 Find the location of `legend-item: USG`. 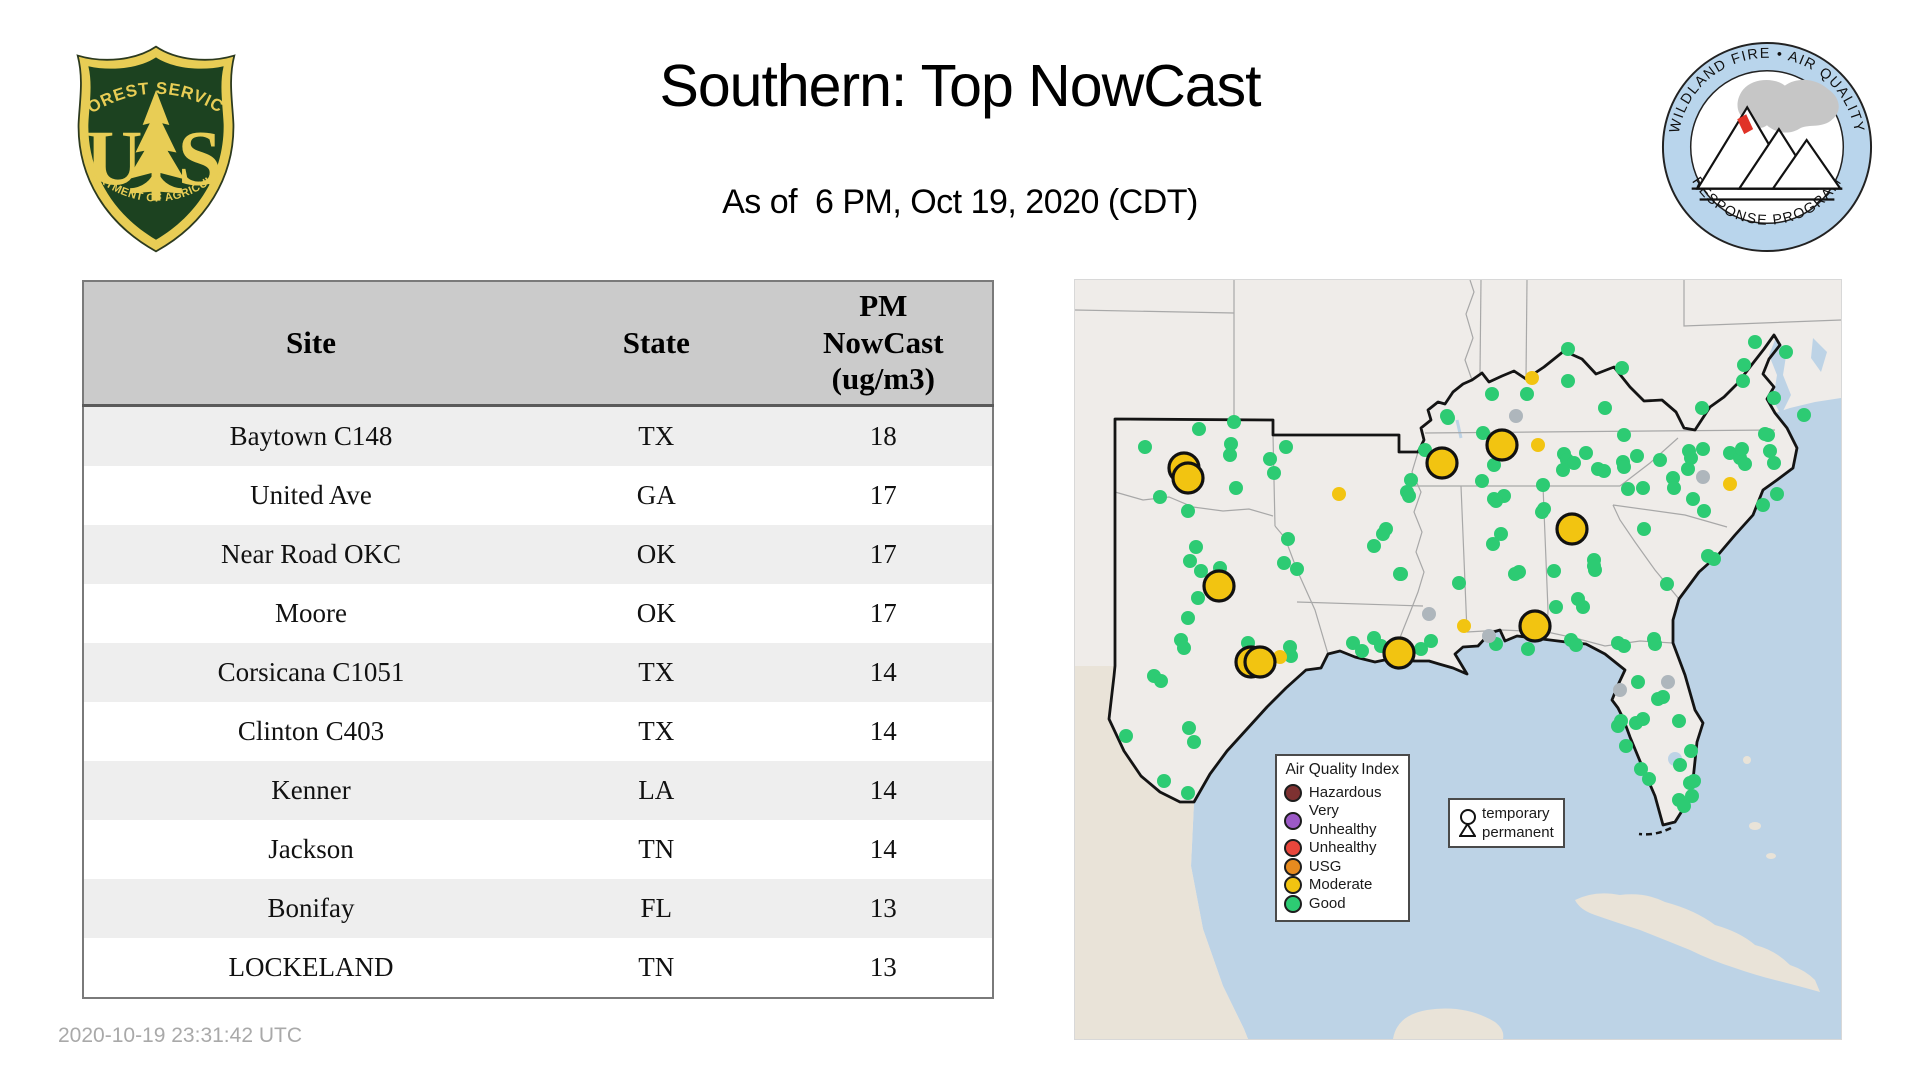

legend-item: USG is located at coordinates (1342, 867).